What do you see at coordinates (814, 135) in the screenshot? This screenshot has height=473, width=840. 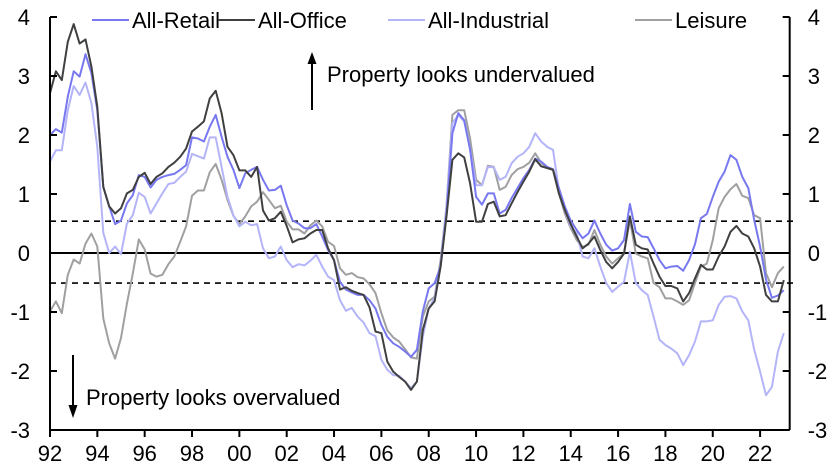 I see `right-y-tick-label: 2` at bounding box center [814, 135].